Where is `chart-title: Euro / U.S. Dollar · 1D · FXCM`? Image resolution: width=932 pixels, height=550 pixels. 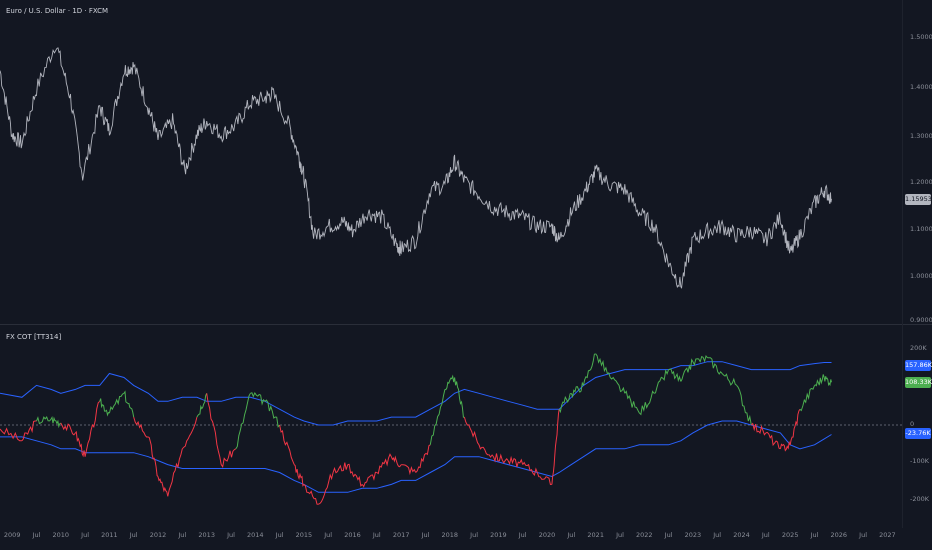
chart-title: Euro / U.S. Dollar · 1D · FXCM is located at coordinates (57, 11).